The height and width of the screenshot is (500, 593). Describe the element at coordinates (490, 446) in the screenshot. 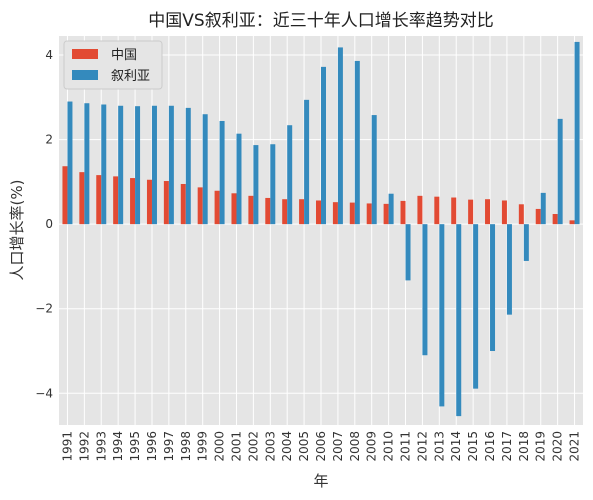

I see `x-tick-label-2016: 2016` at that location.